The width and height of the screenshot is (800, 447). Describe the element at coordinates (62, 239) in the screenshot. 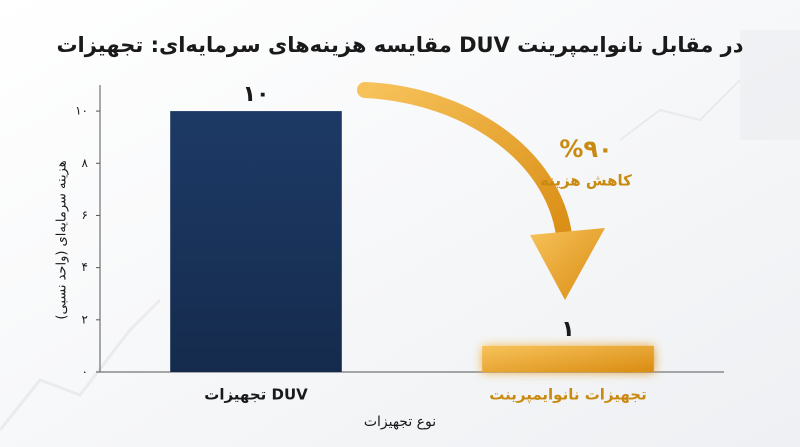

I see `y-axis-label: هزینه سرمایه‌ای (واحد نسبی)` at that location.